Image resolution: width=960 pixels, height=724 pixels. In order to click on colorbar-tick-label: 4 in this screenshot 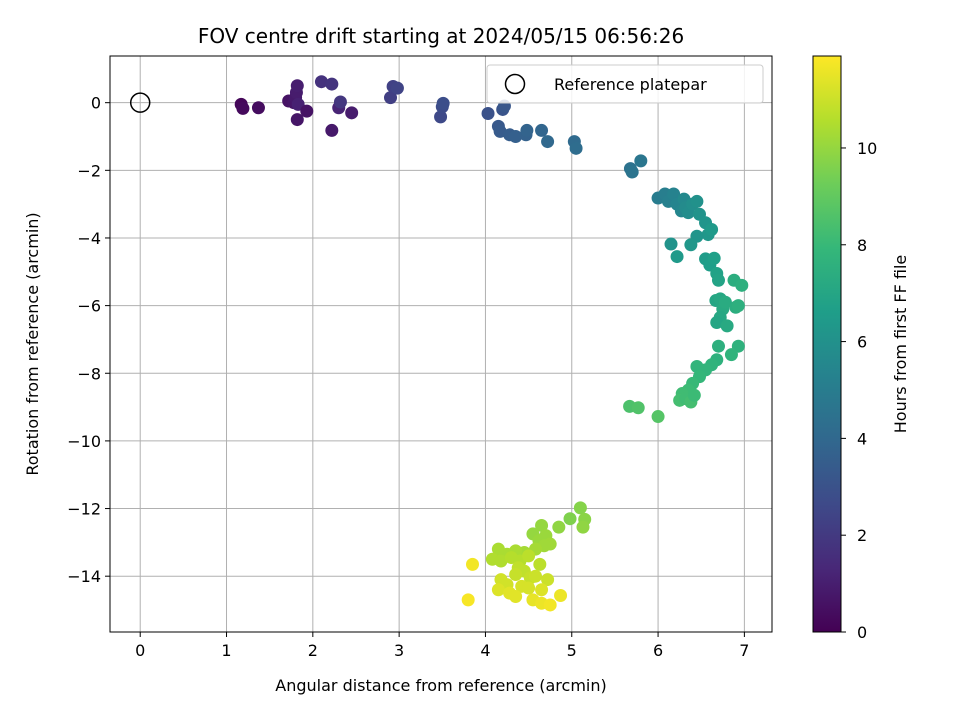, I will do `click(862, 438)`.